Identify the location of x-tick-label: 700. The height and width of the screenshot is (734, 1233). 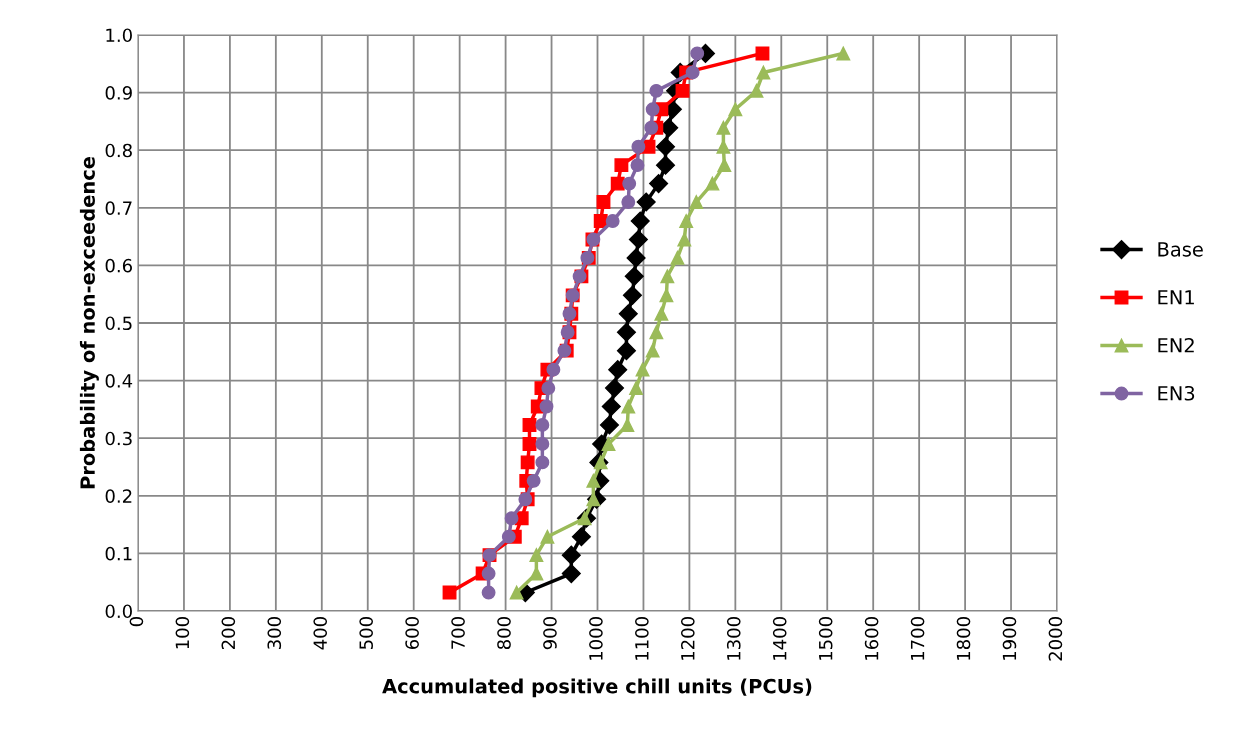
(458, 633).